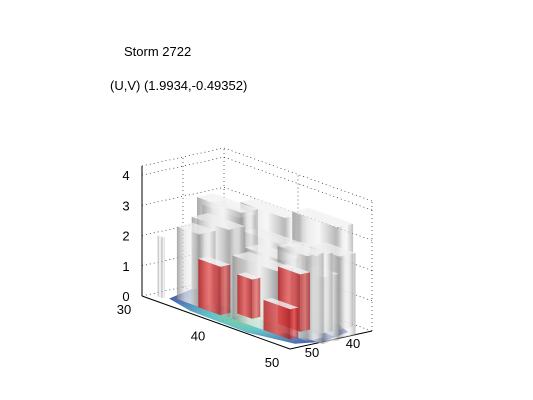  Describe the element at coordinates (125, 205) in the screenshot. I see `z-tick-label: 3` at that location.